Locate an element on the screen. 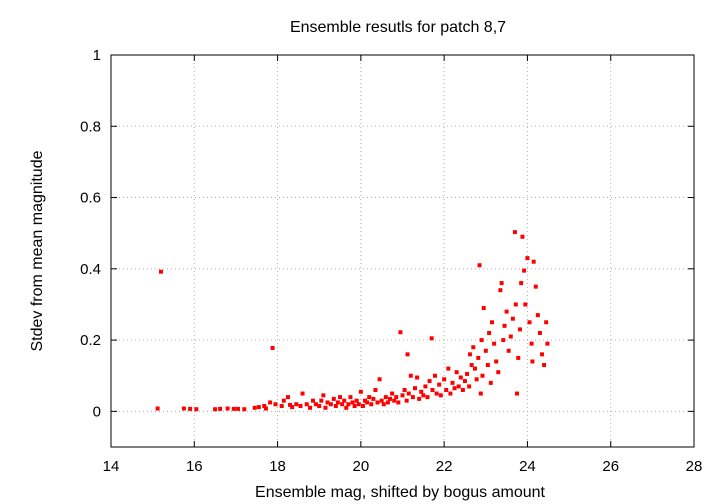  x-tick-label: 16 is located at coordinates (194, 466).